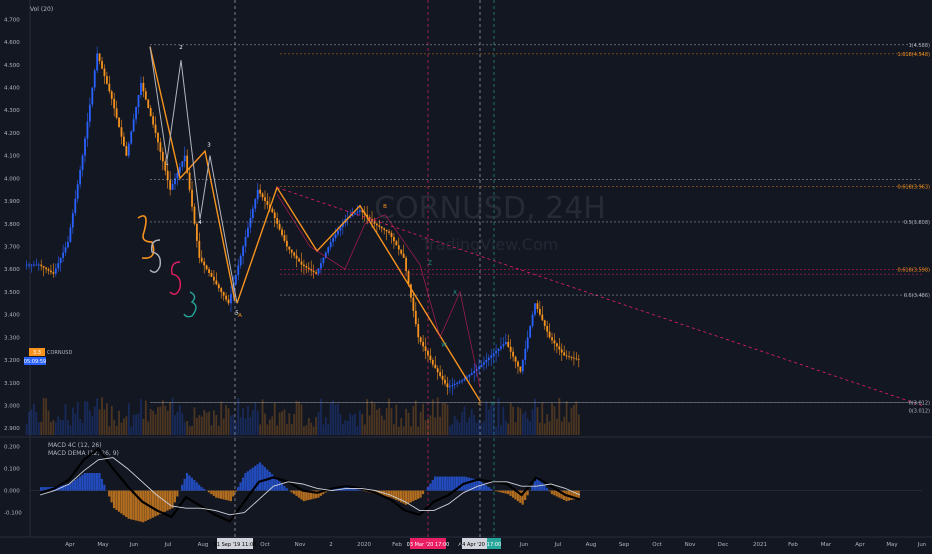  I want to click on countdown-badge, so click(35, 361).